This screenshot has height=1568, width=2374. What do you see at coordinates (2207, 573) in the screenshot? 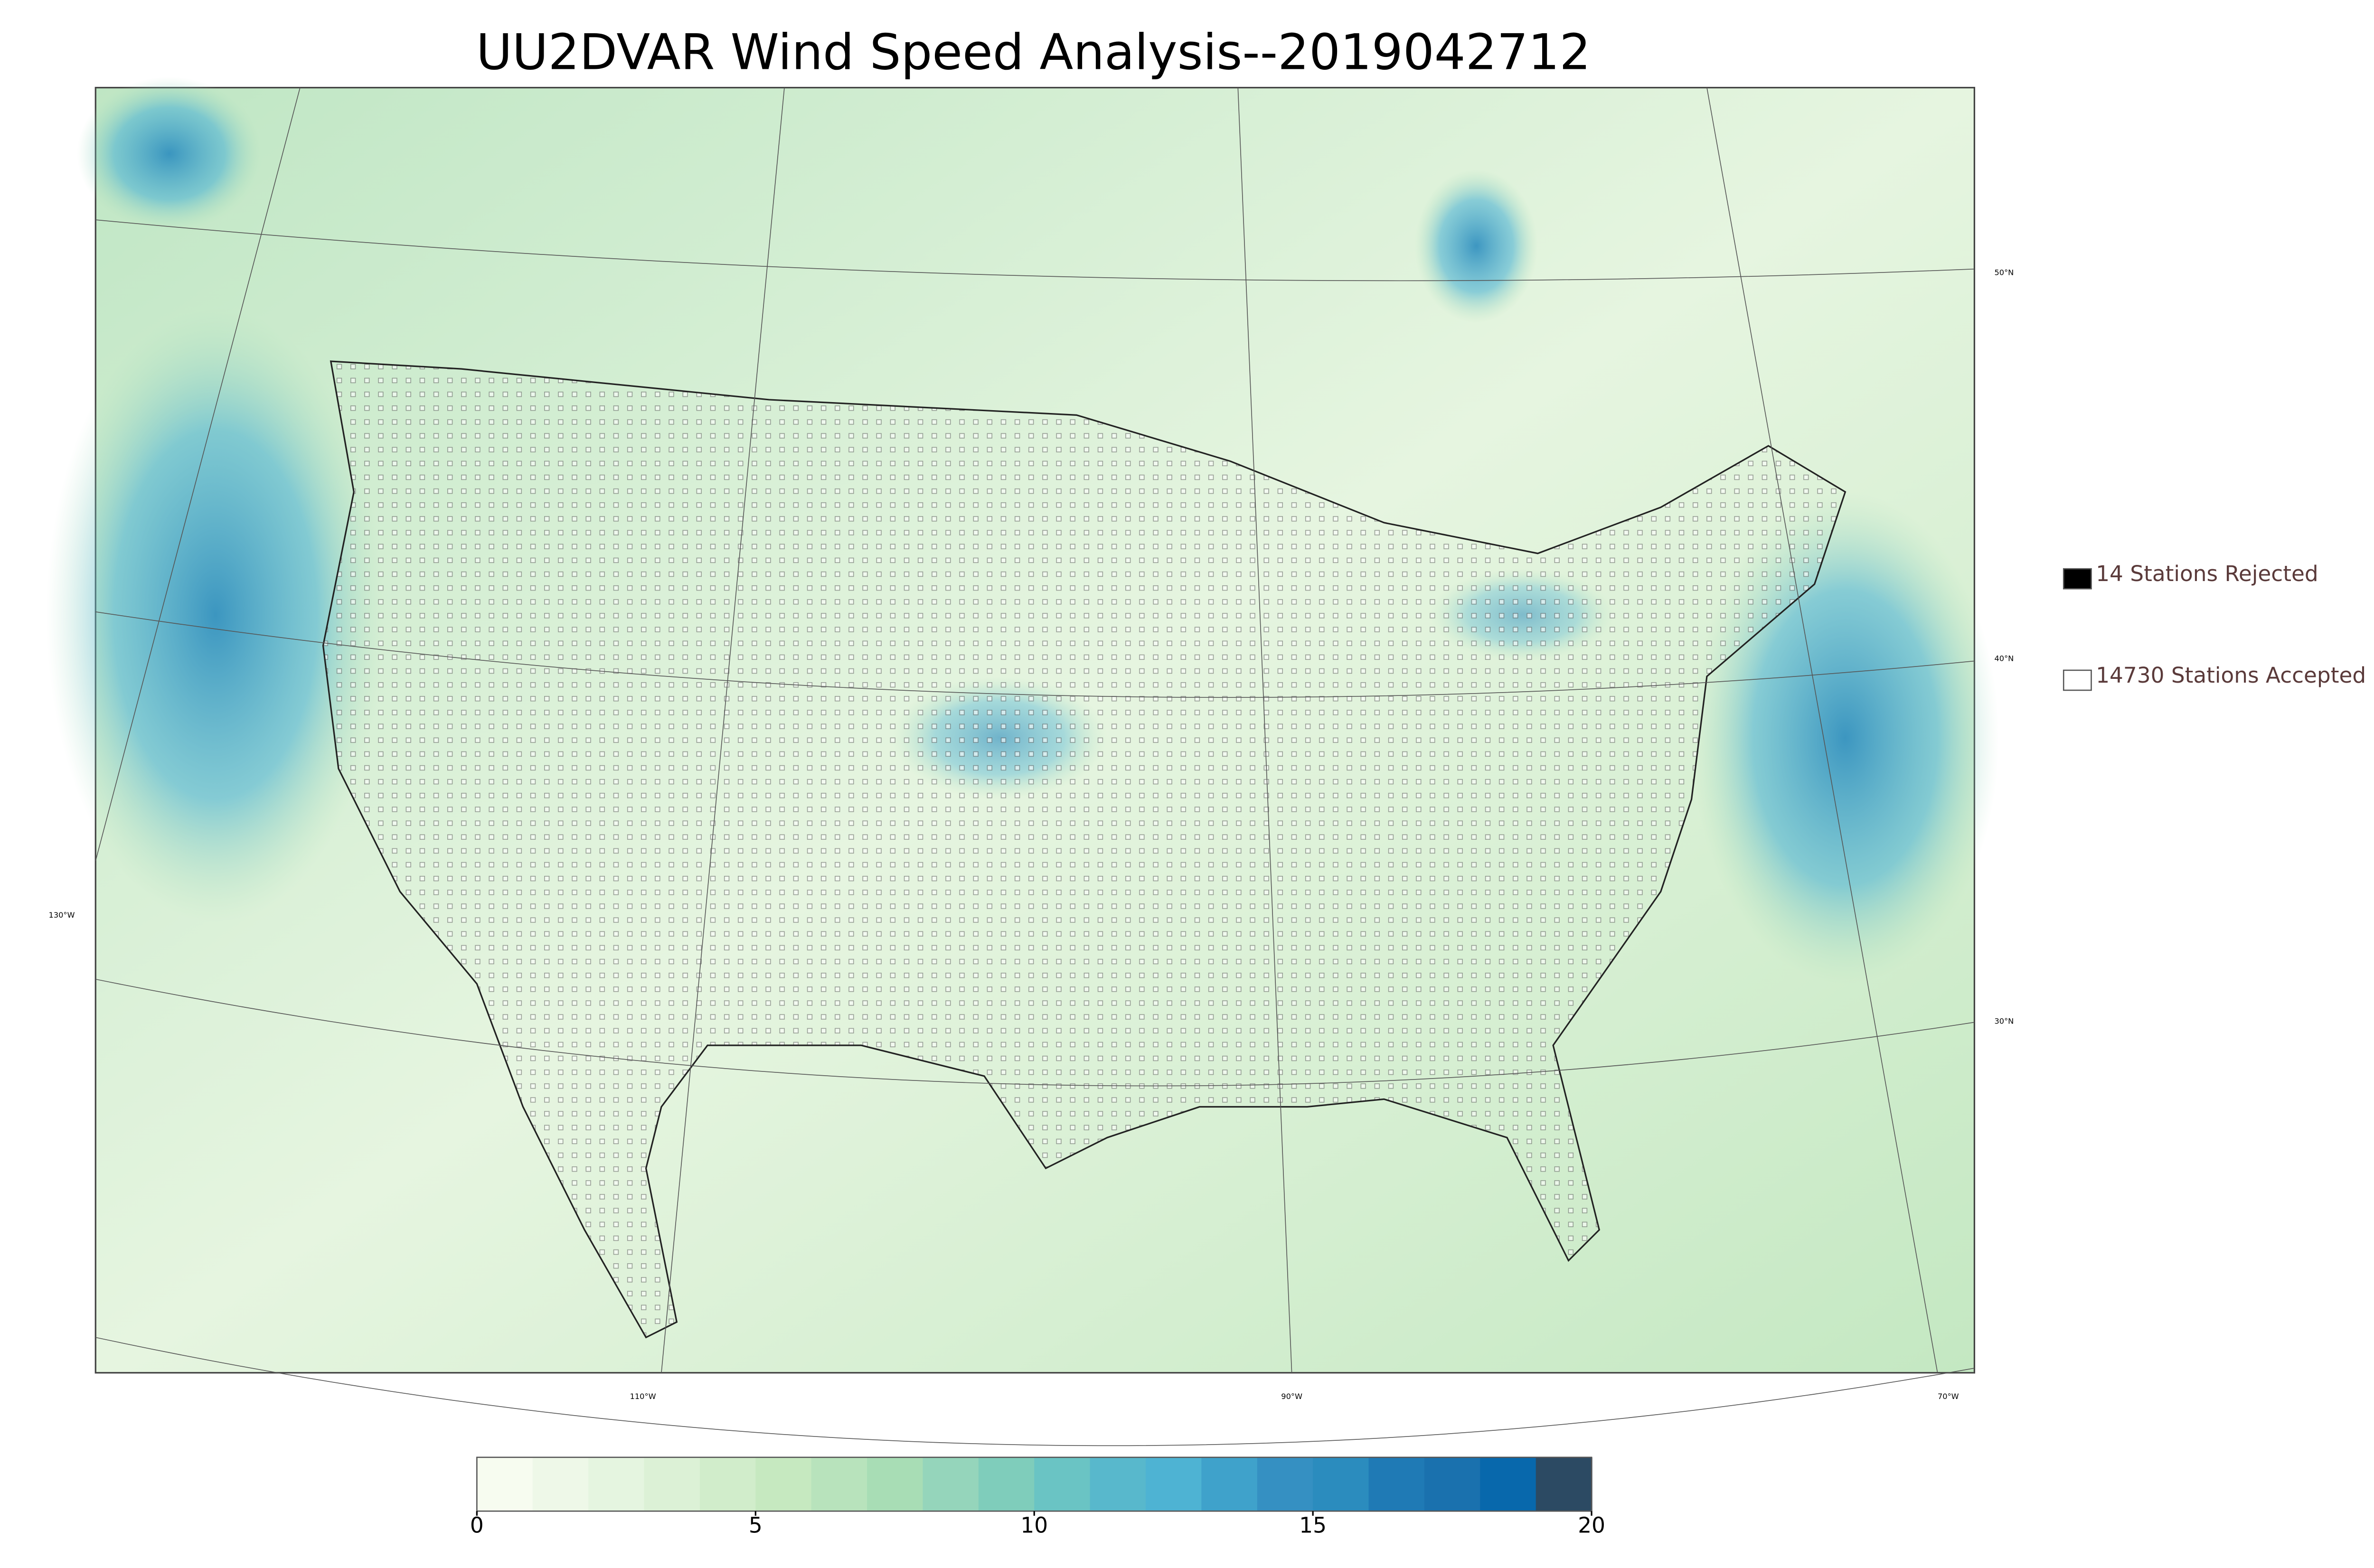
I see `legend-label: 14 Stations Rejected` at bounding box center [2207, 573].